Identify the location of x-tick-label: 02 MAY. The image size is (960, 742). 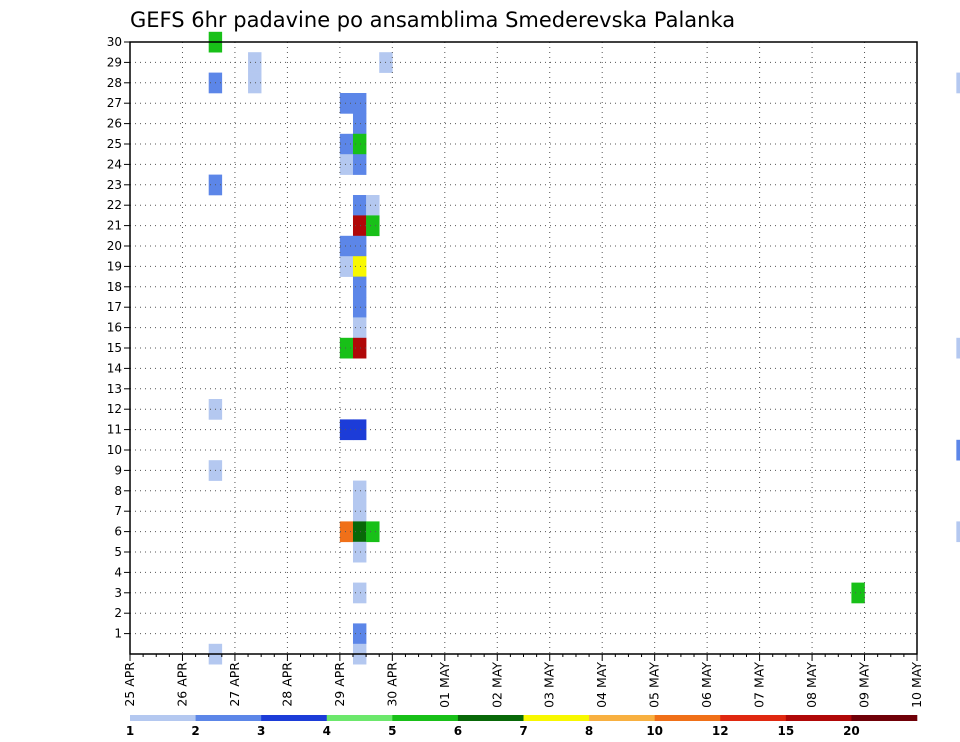
(496, 685).